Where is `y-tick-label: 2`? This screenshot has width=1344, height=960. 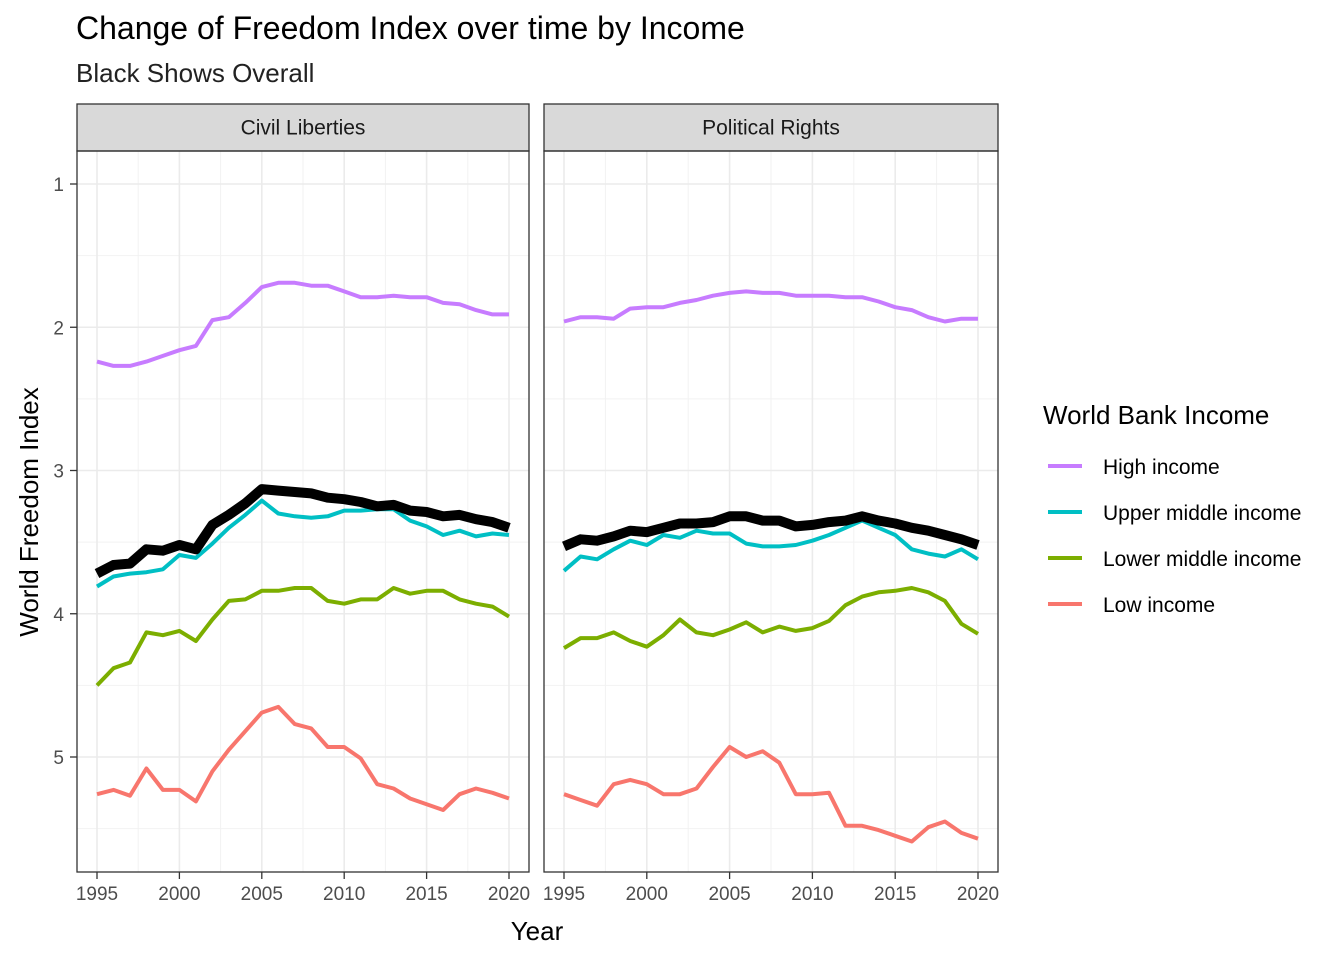
y-tick-label: 2 is located at coordinates (58, 328).